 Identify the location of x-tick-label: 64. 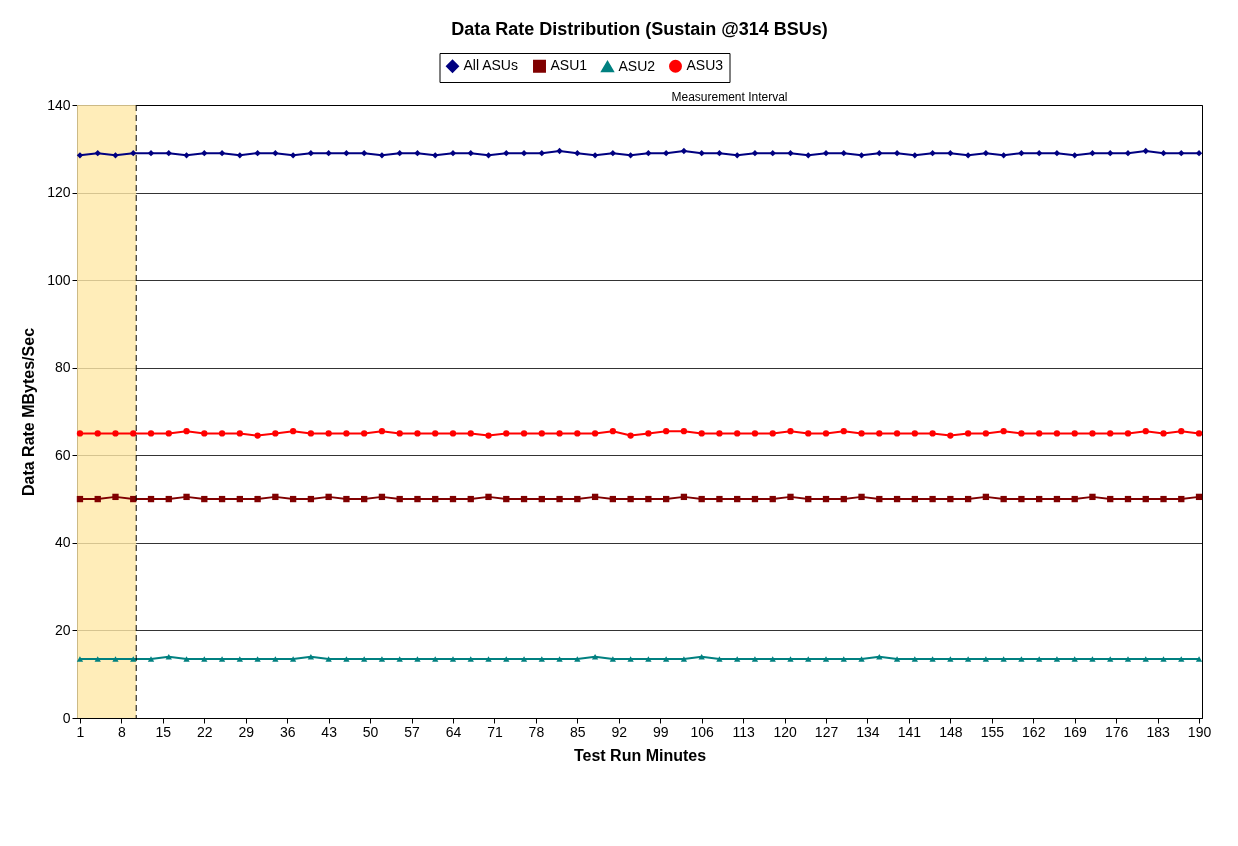
(453, 731).